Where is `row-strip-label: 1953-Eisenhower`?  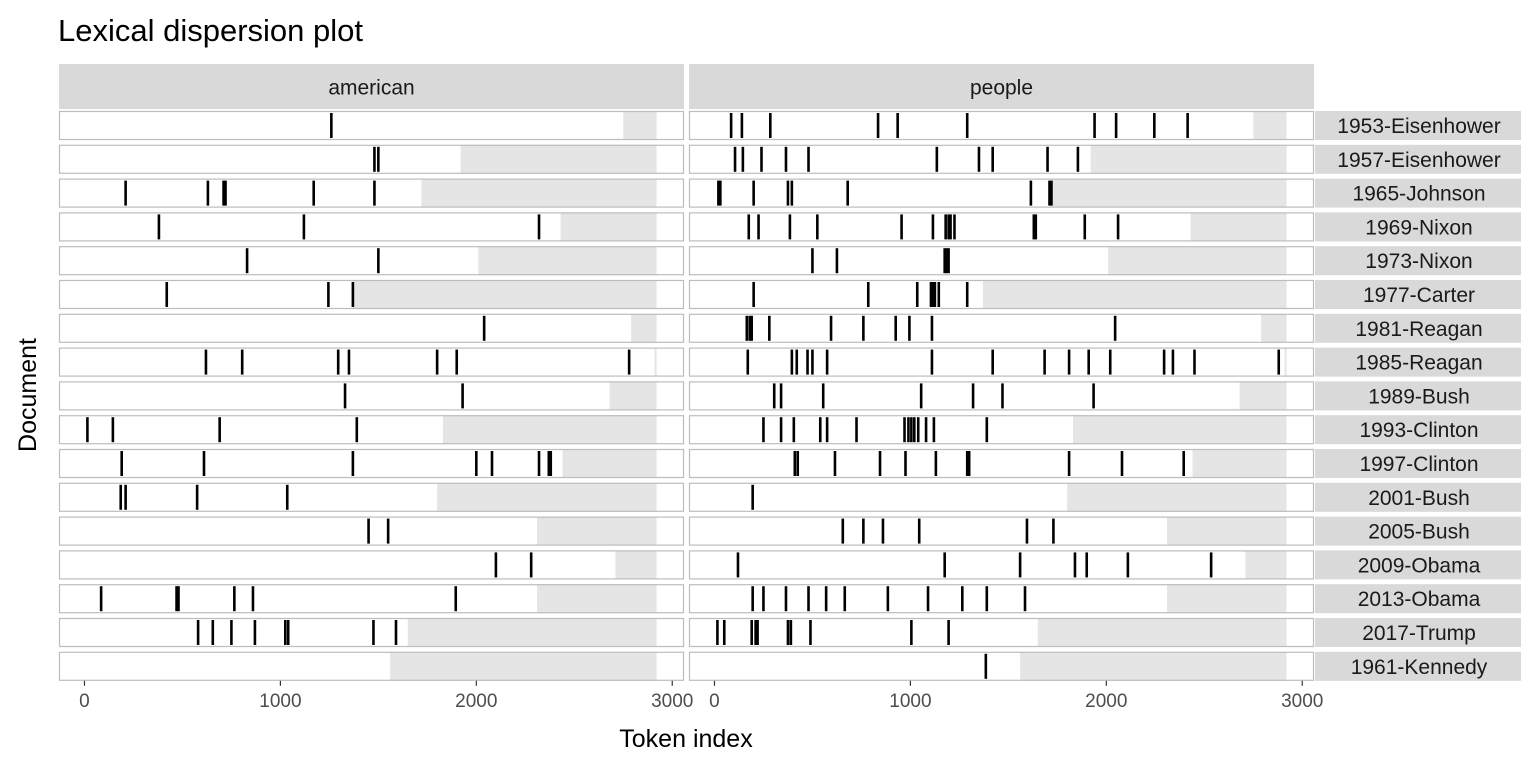
row-strip-label: 1953-Eisenhower is located at coordinates (1418, 126).